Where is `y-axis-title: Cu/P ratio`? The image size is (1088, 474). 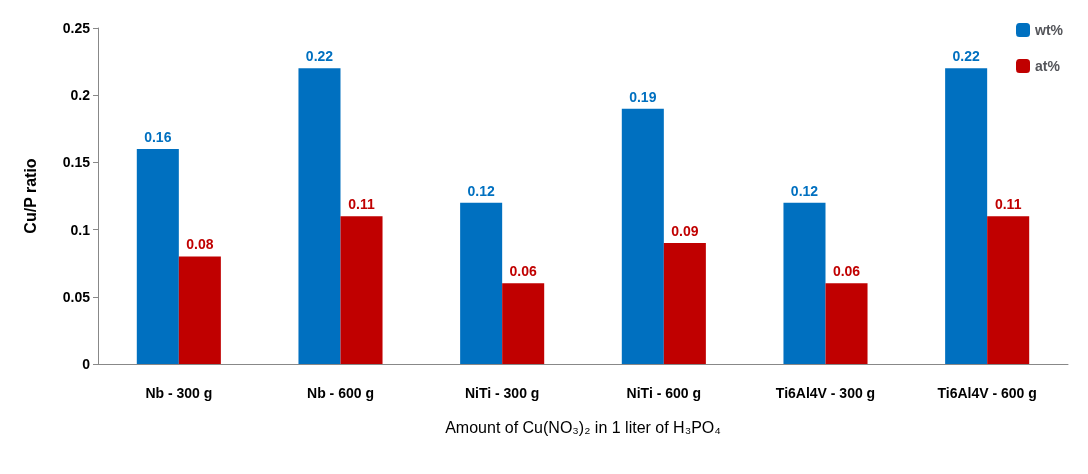
y-axis-title: Cu/P ratio is located at coordinates (30, 196).